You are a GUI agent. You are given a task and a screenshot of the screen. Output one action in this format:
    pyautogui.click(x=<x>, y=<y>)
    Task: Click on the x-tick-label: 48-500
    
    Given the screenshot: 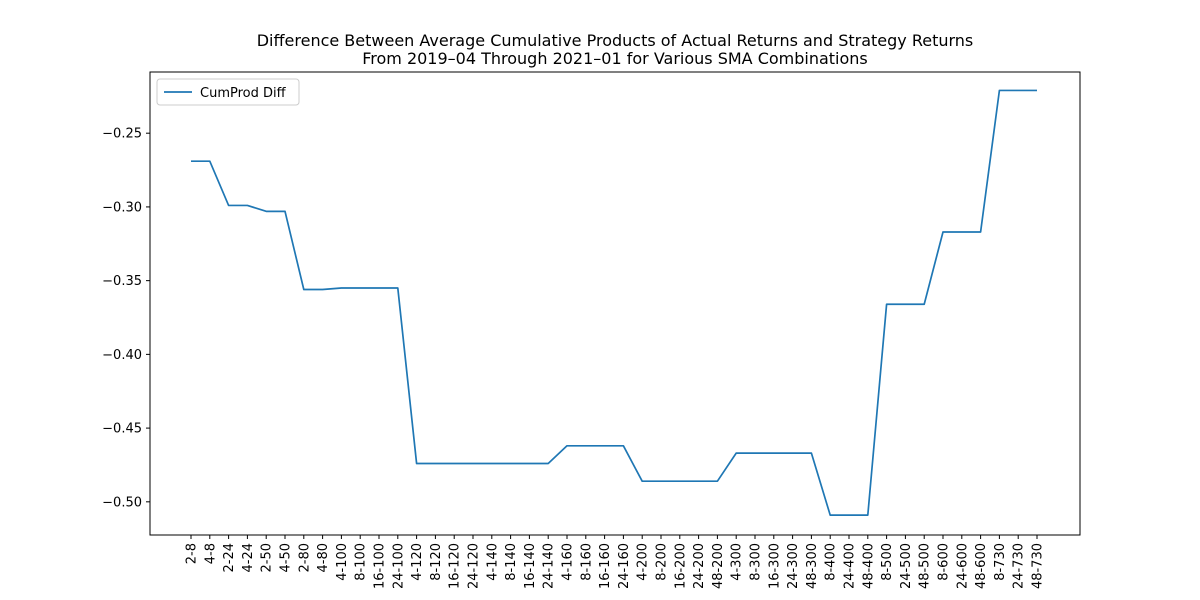 What is the action you would take?
    pyautogui.click(x=925, y=566)
    